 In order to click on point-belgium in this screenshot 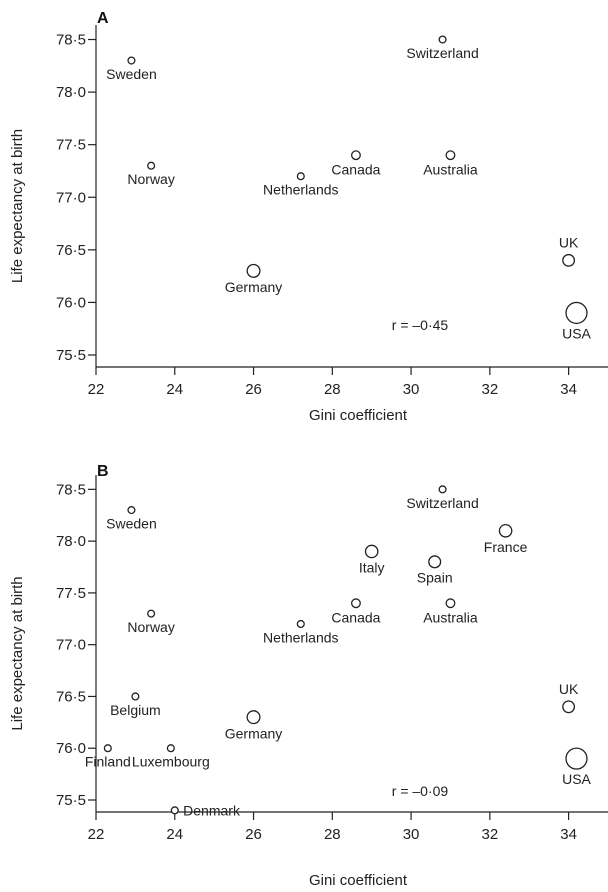, I will do `click(135, 696)`.